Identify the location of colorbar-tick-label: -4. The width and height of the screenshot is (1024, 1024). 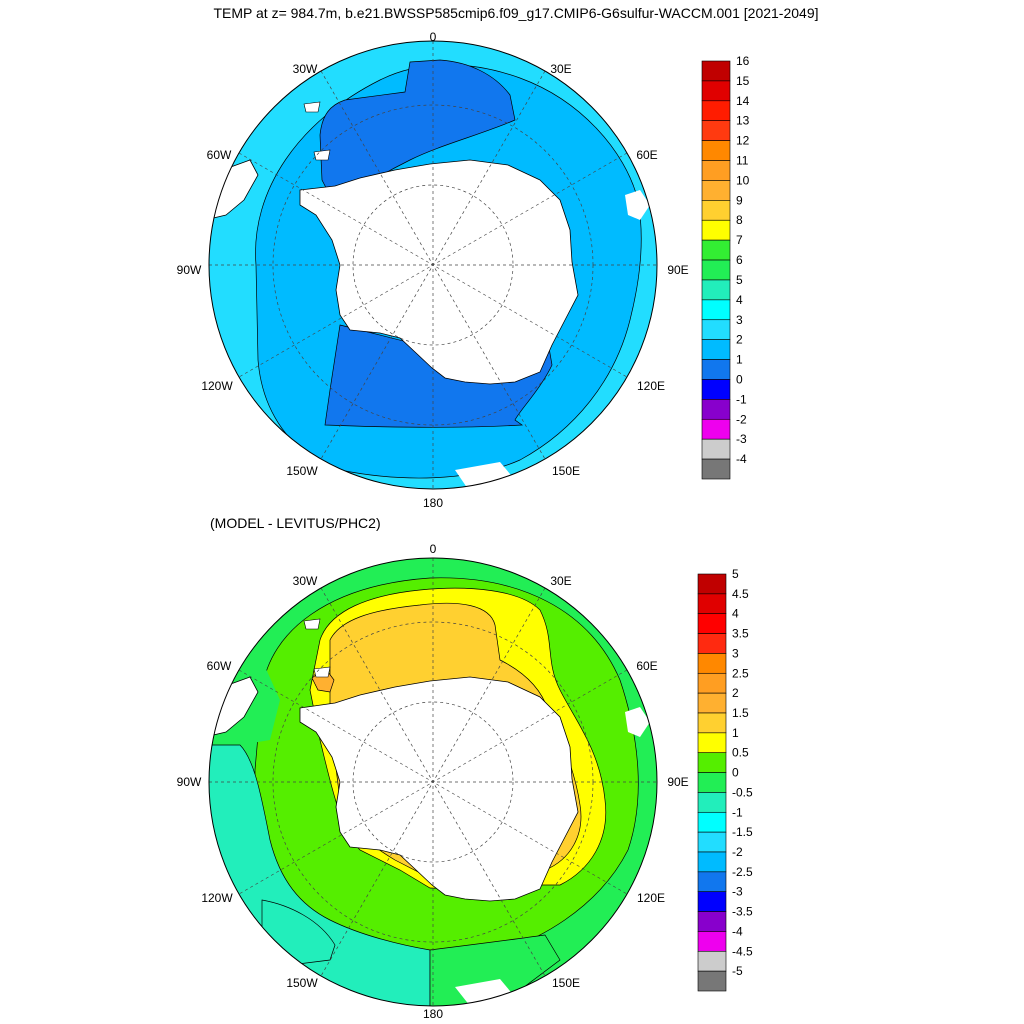
(737, 931).